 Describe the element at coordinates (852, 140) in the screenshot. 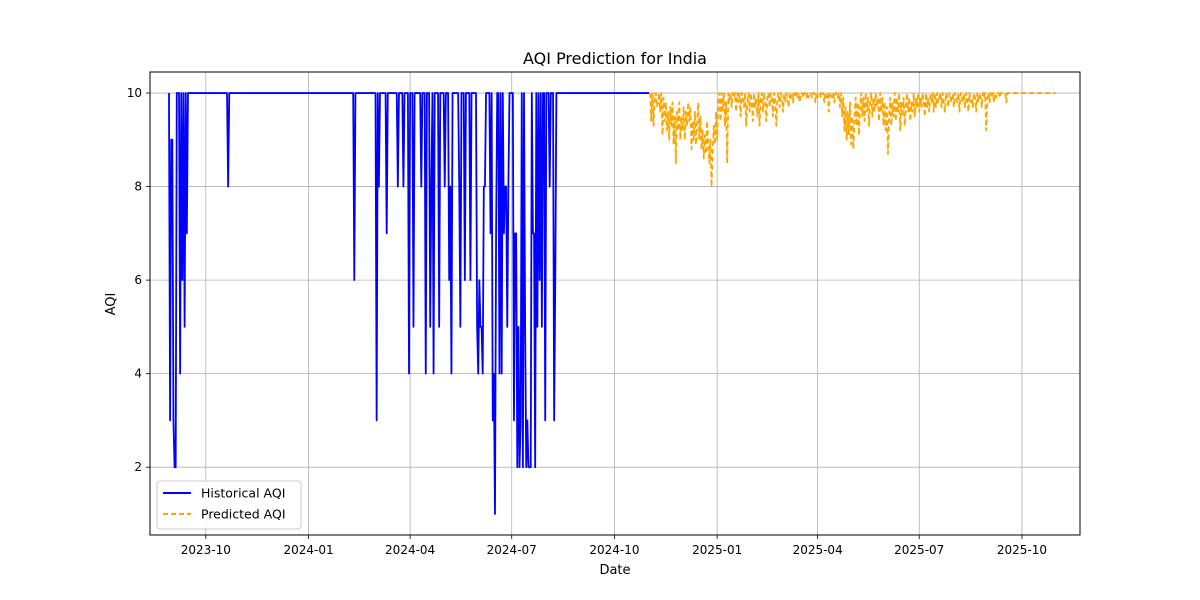

I see `series-line-predicted-aqi` at that location.